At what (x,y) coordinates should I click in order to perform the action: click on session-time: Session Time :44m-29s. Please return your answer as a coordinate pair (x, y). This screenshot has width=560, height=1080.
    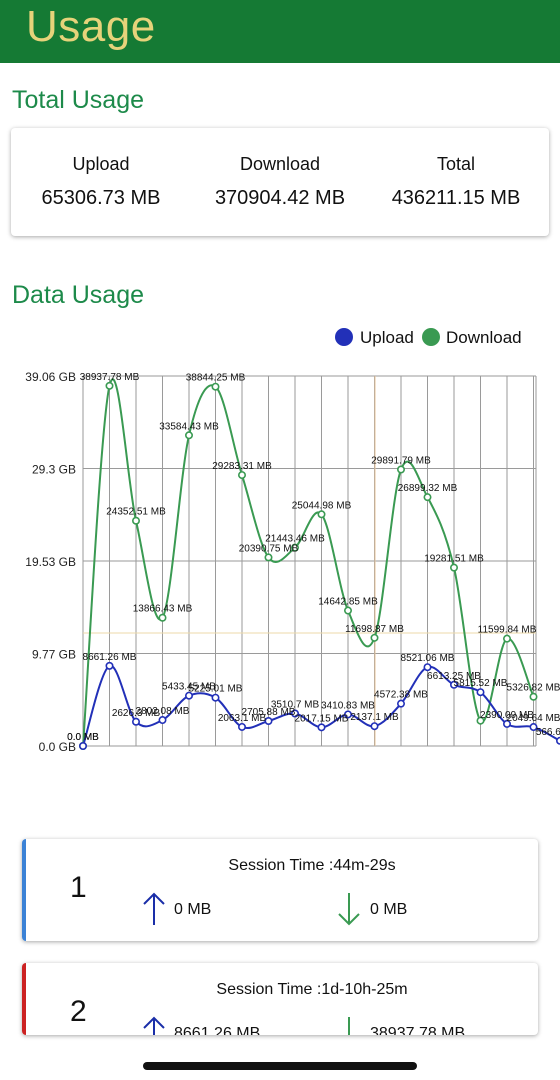
    Looking at the image, I should click on (312, 865).